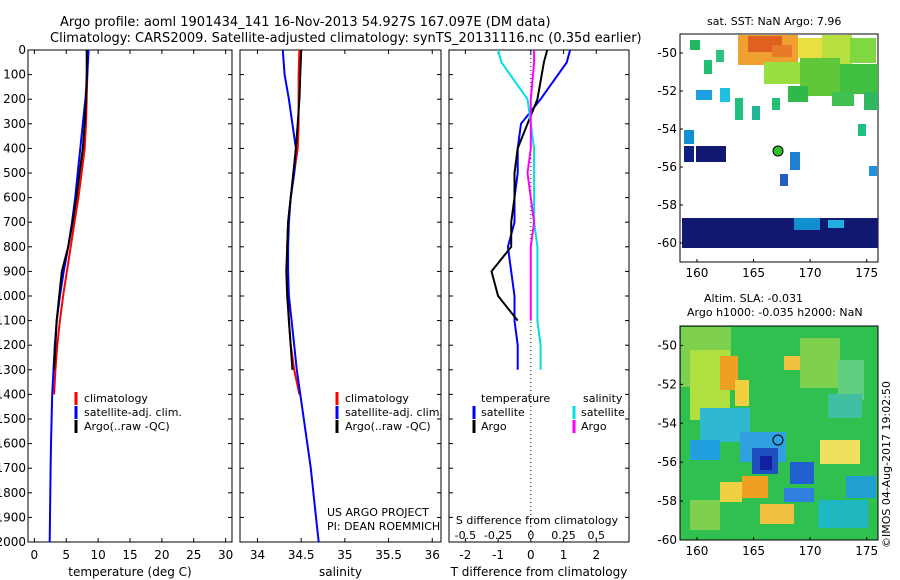 This screenshot has width=900, height=580. Describe the element at coordinates (597, 535) in the screenshot. I see `sal-tick-label: 0.5` at that location.